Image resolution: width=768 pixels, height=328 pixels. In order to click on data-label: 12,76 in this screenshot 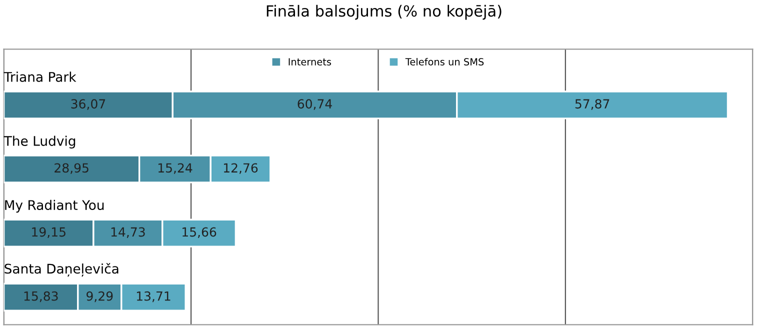, I will do `click(241, 168)`.